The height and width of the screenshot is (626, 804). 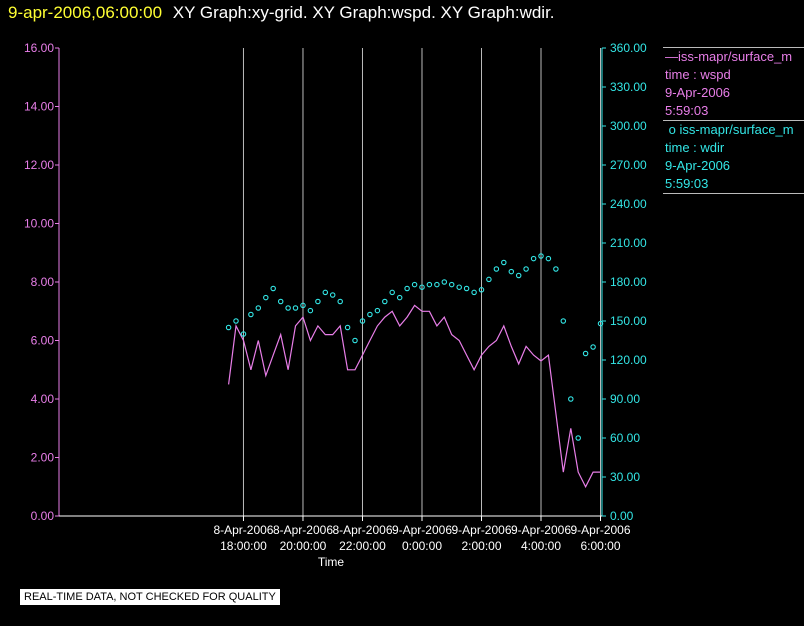 I want to click on x-tick-time: 20:00:00, so click(x=303, y=546).